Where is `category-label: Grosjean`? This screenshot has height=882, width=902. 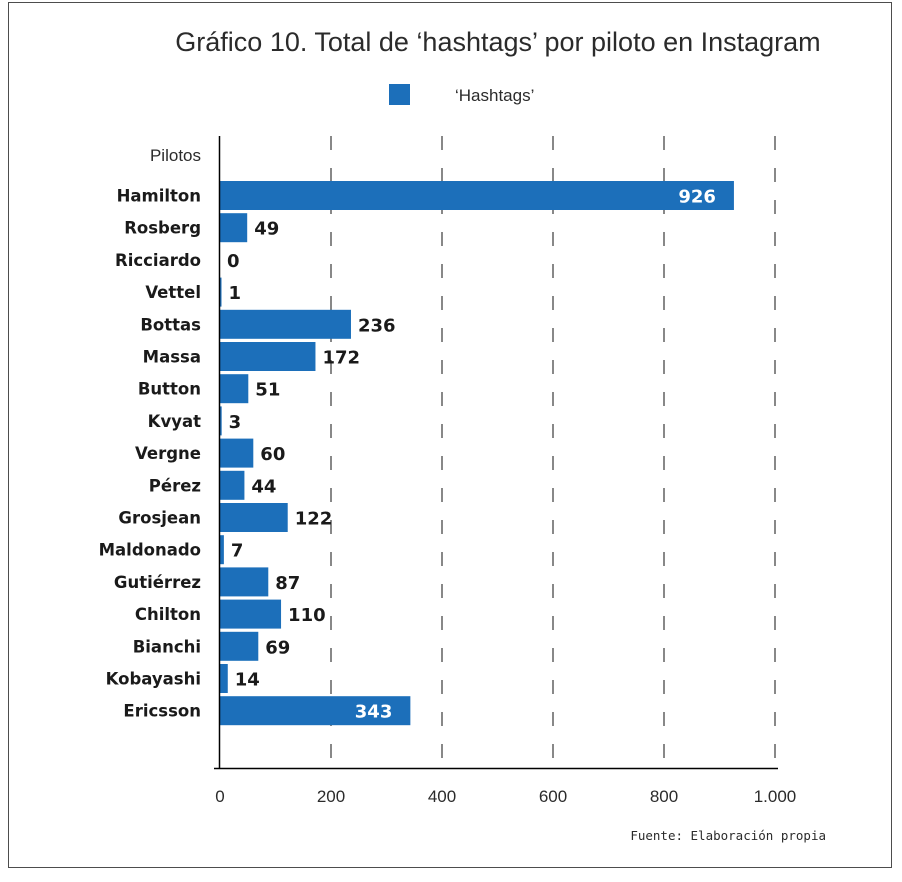 category-label: Grosjean is located at coordinates (159, 518).